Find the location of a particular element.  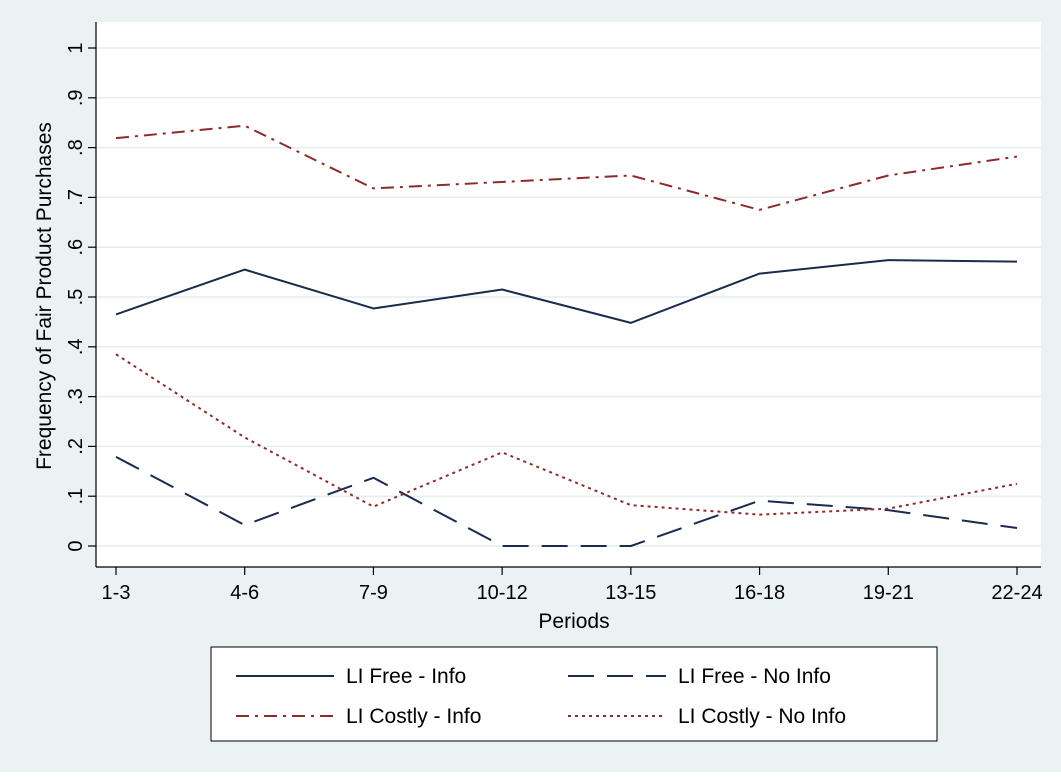

x-tick-label: 16-18 is located at coordinates (759, 593).